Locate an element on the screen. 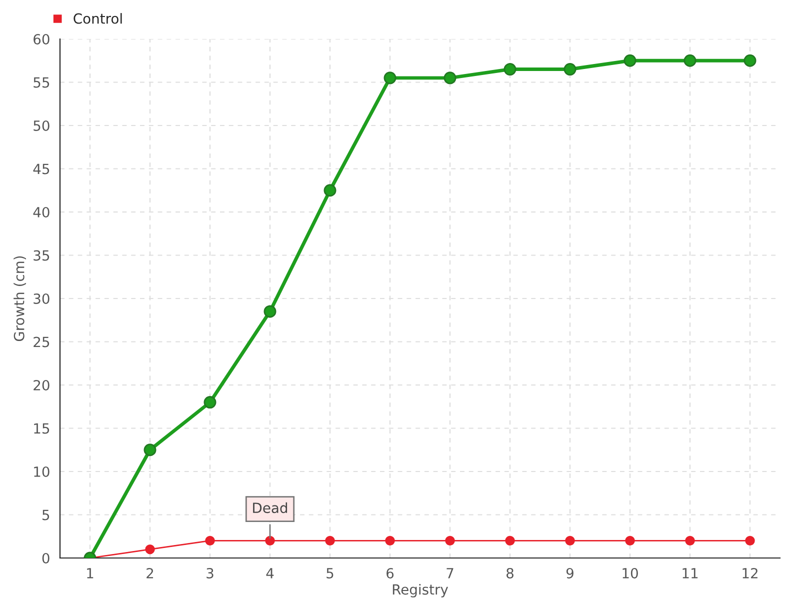 The height and width of the screenshot is (600, 800). x-tick-label: 9 is located at coordinates (570, 573).